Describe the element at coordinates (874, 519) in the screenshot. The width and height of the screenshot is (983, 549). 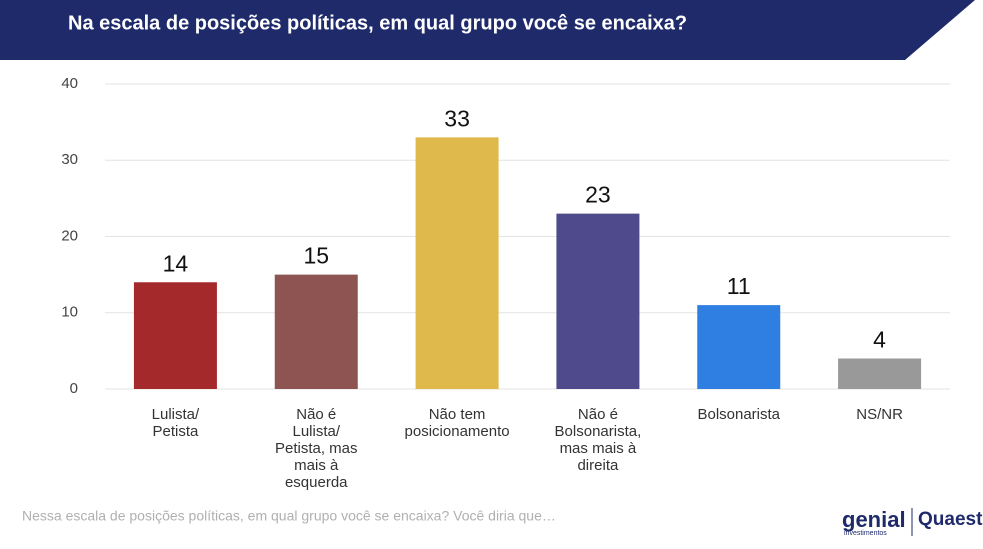
I see `logo: genial` at that location.